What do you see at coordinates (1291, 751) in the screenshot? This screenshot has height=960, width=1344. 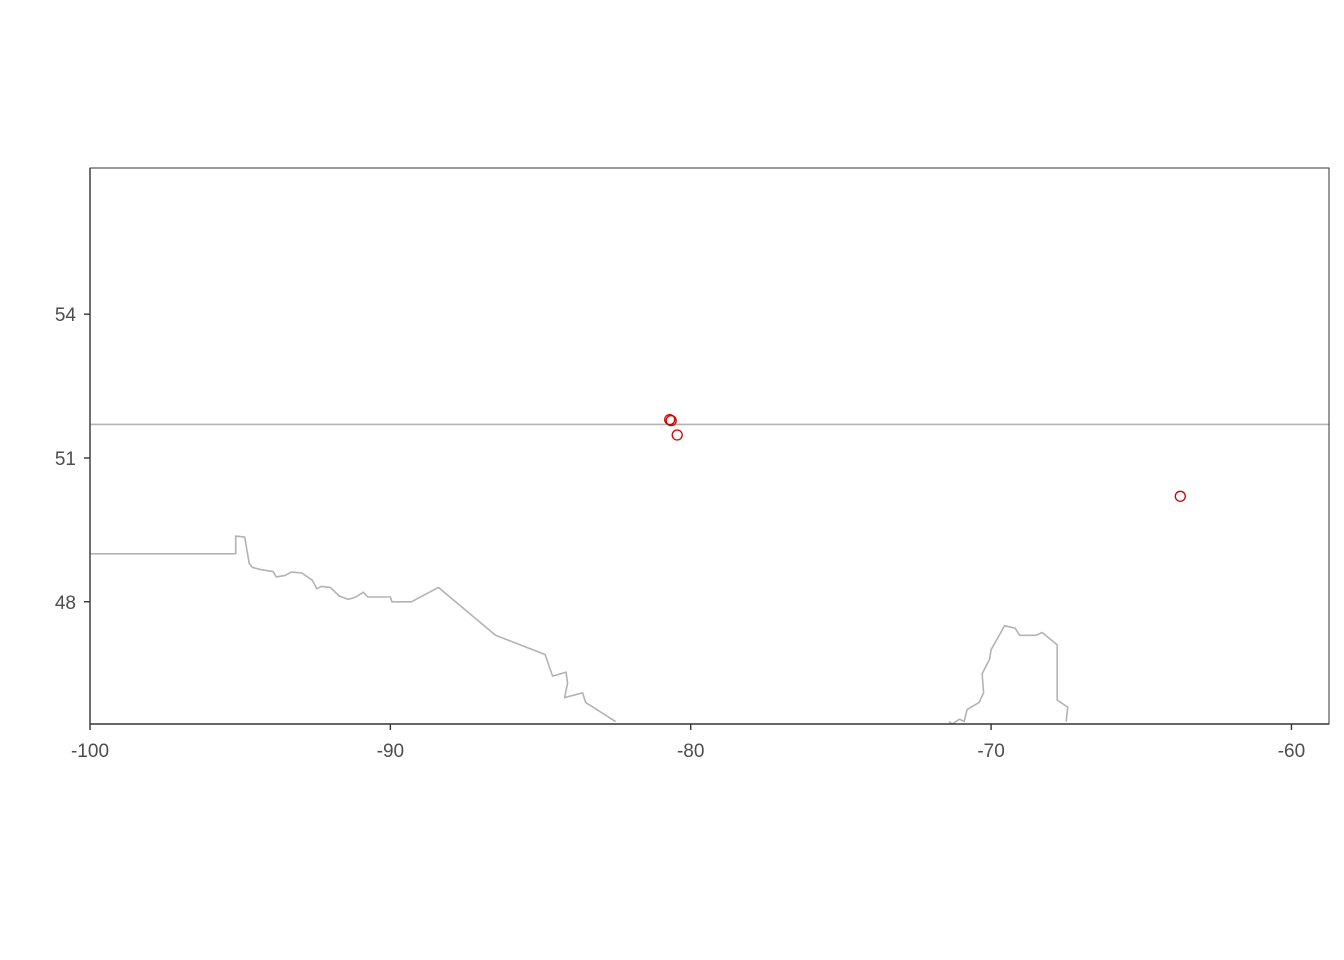 I see `x-tick-label: -60` at bounding box center [1291, 751].